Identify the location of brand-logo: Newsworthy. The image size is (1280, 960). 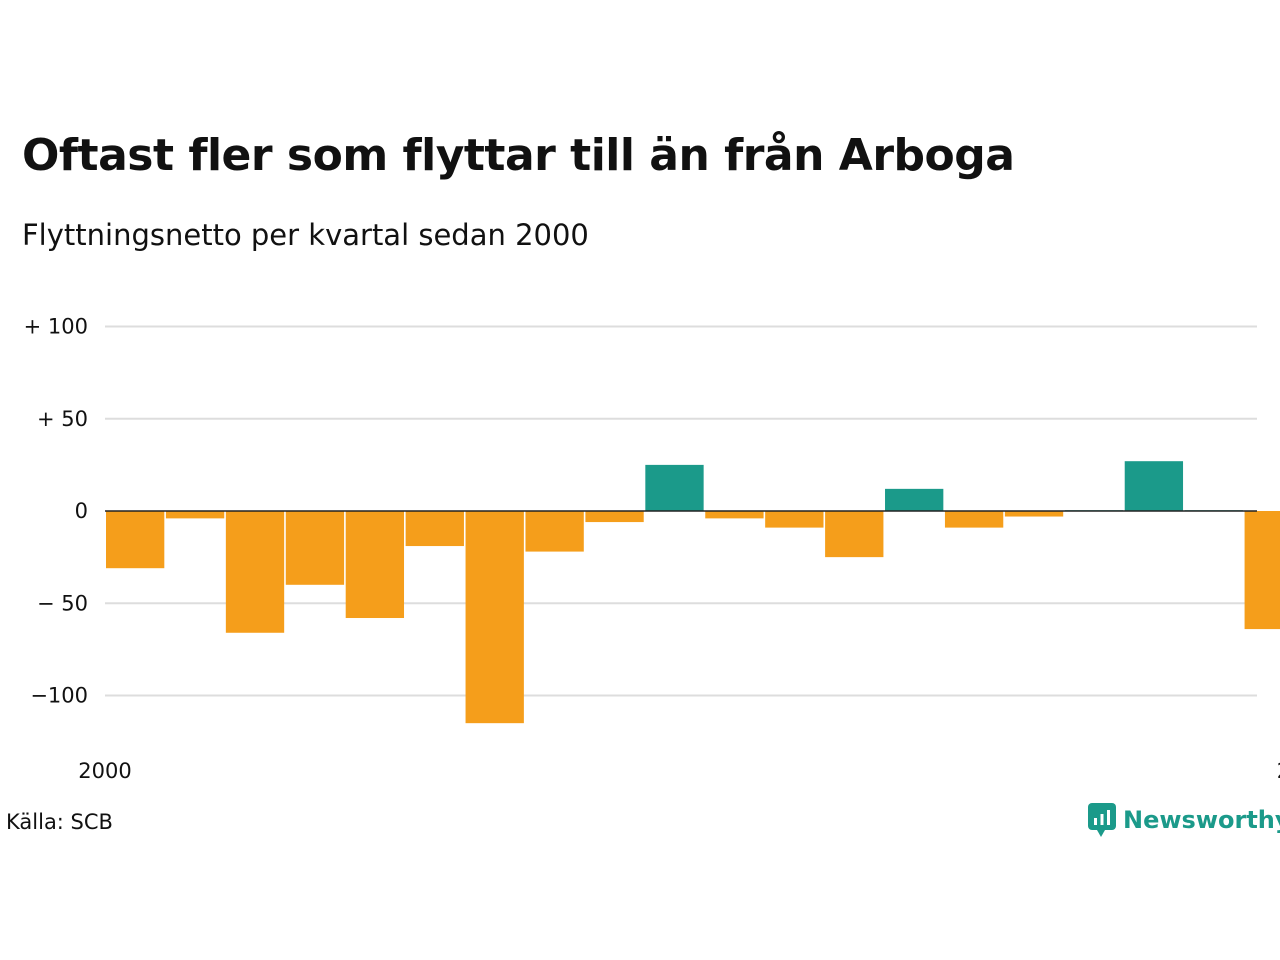
(1184, 820).